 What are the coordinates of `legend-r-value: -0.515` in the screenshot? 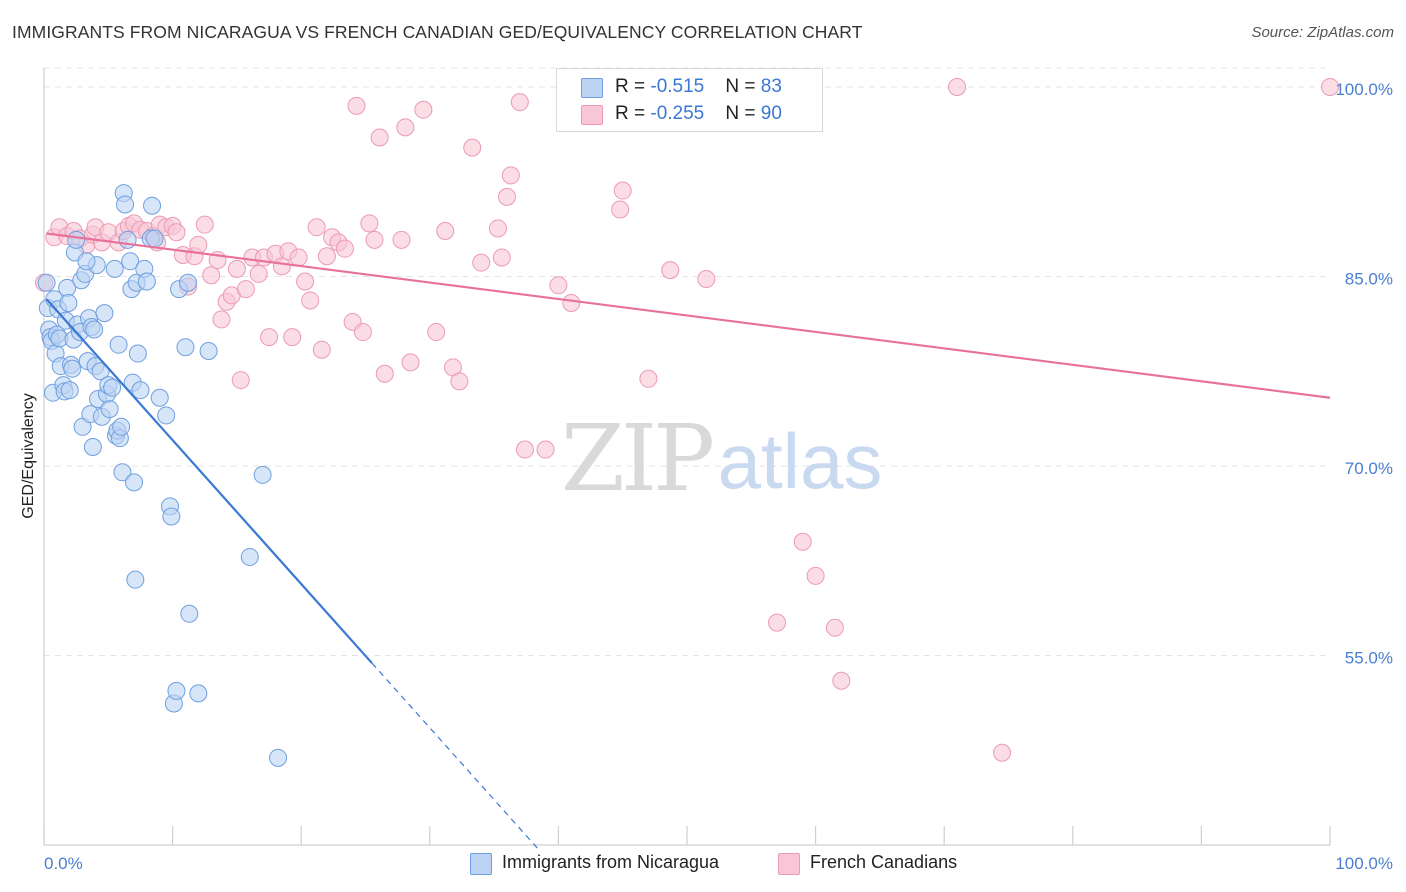 It's located at (677, 86).